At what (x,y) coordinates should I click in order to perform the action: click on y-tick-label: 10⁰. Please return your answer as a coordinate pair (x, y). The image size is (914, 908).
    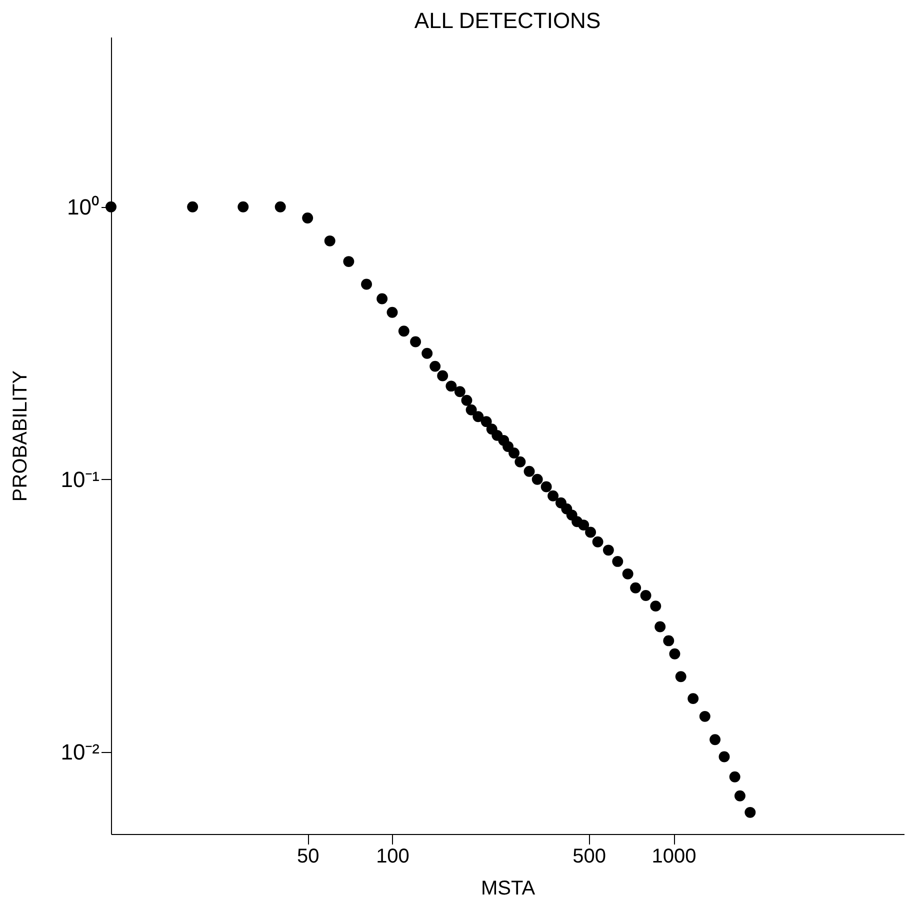
    Looking at the image, I should click on (83, 207).